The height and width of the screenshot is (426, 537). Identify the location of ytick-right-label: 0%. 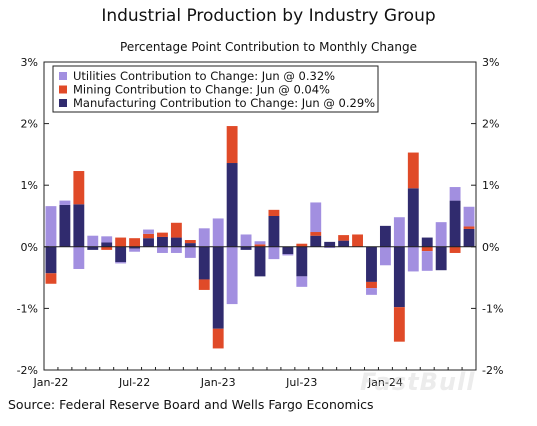
(490, 247).